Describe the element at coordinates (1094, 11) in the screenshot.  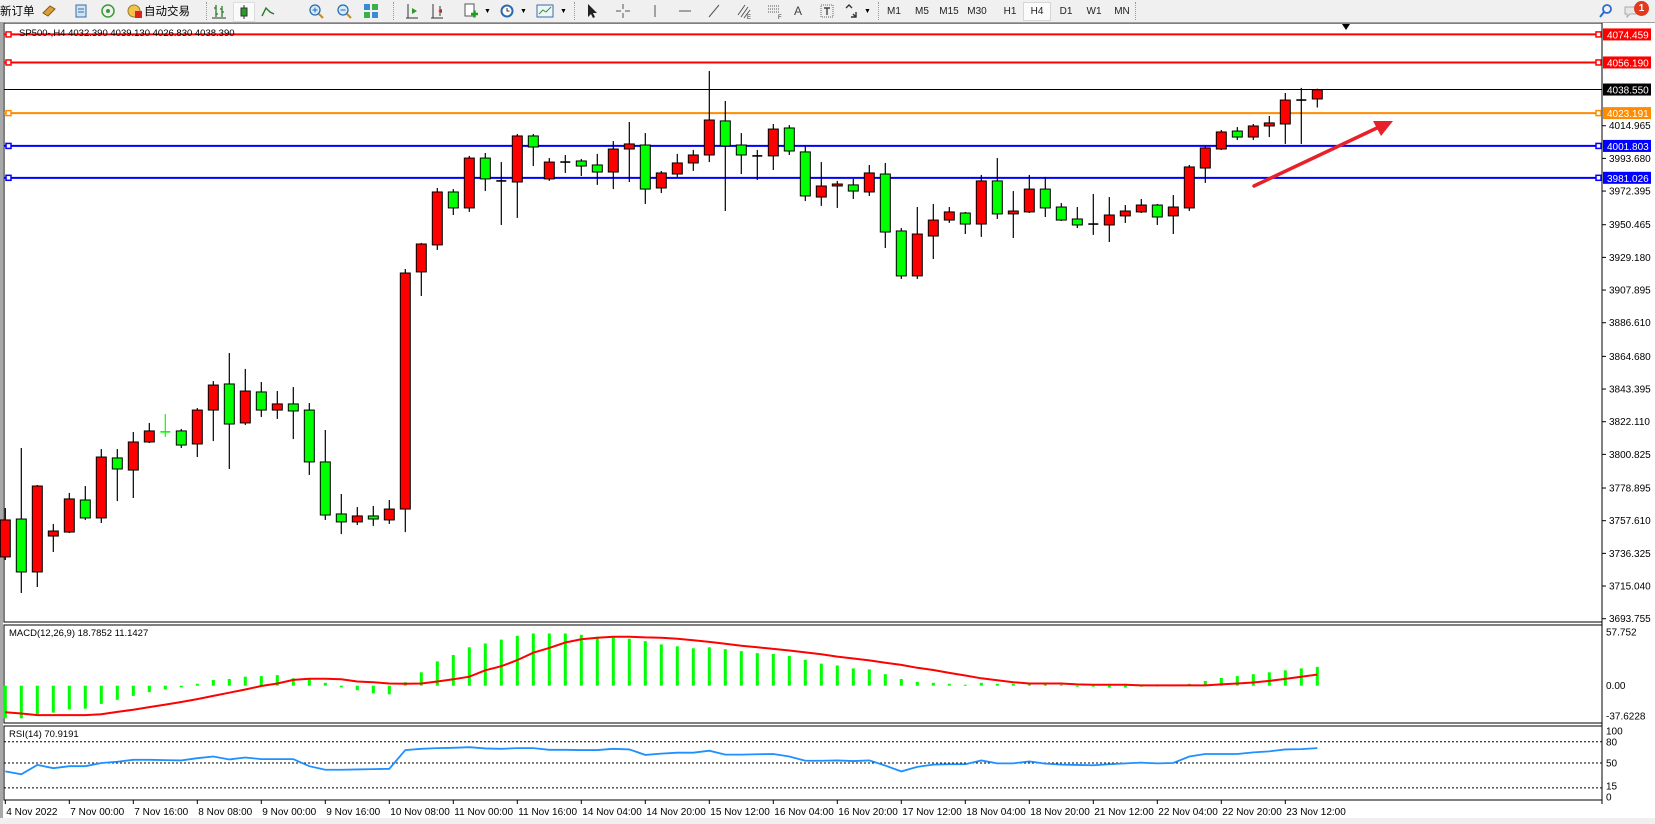
I see `timeframe-w1: W1` at that location.